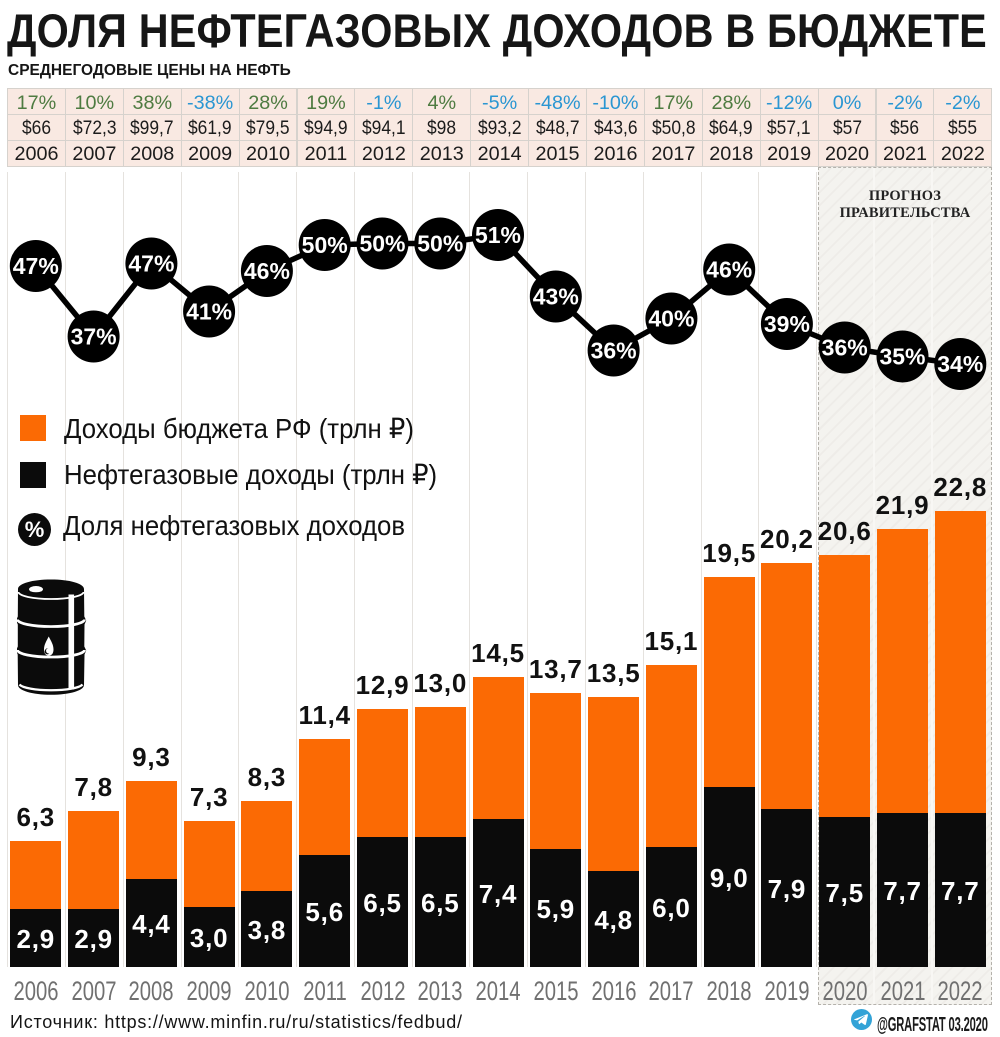  I want to click on svg-text: 41%, so click(209, 312).